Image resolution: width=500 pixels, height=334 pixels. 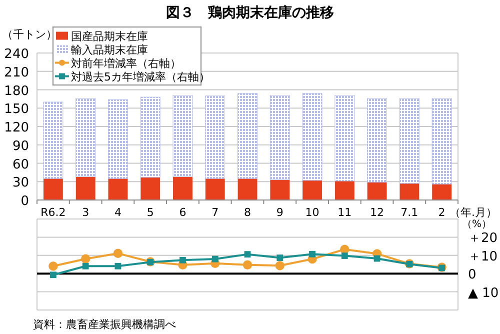 I want to click on legend-label: 国産品期末在庫, so click(x=109, y=36).